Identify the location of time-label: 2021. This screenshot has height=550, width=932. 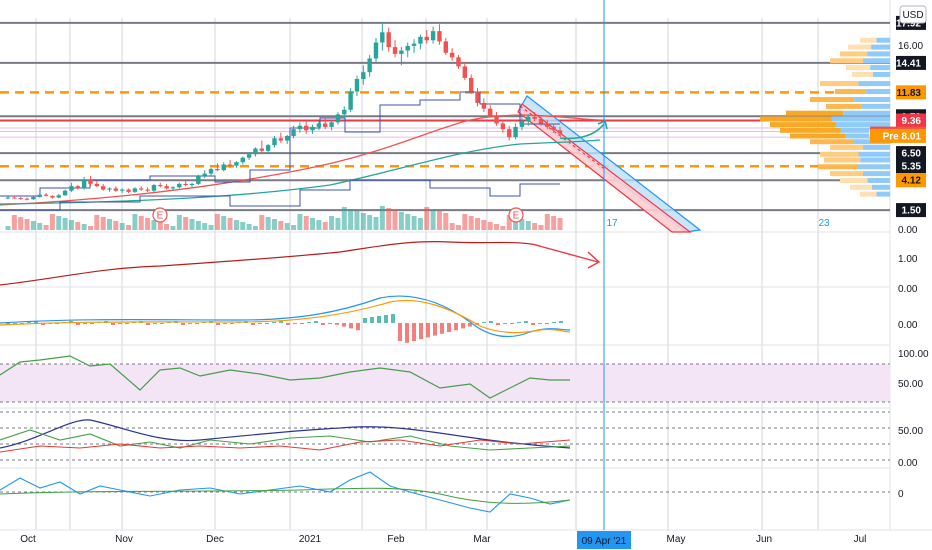
(310, 539).